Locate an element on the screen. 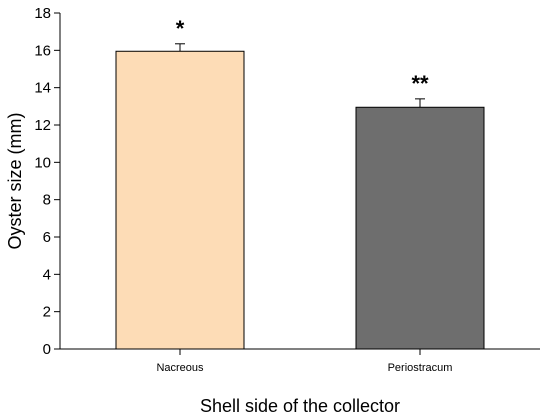 The height and width of the screenshot is (419, 550). x-tick-label: Nacreous is located at coordinates (180, 368).